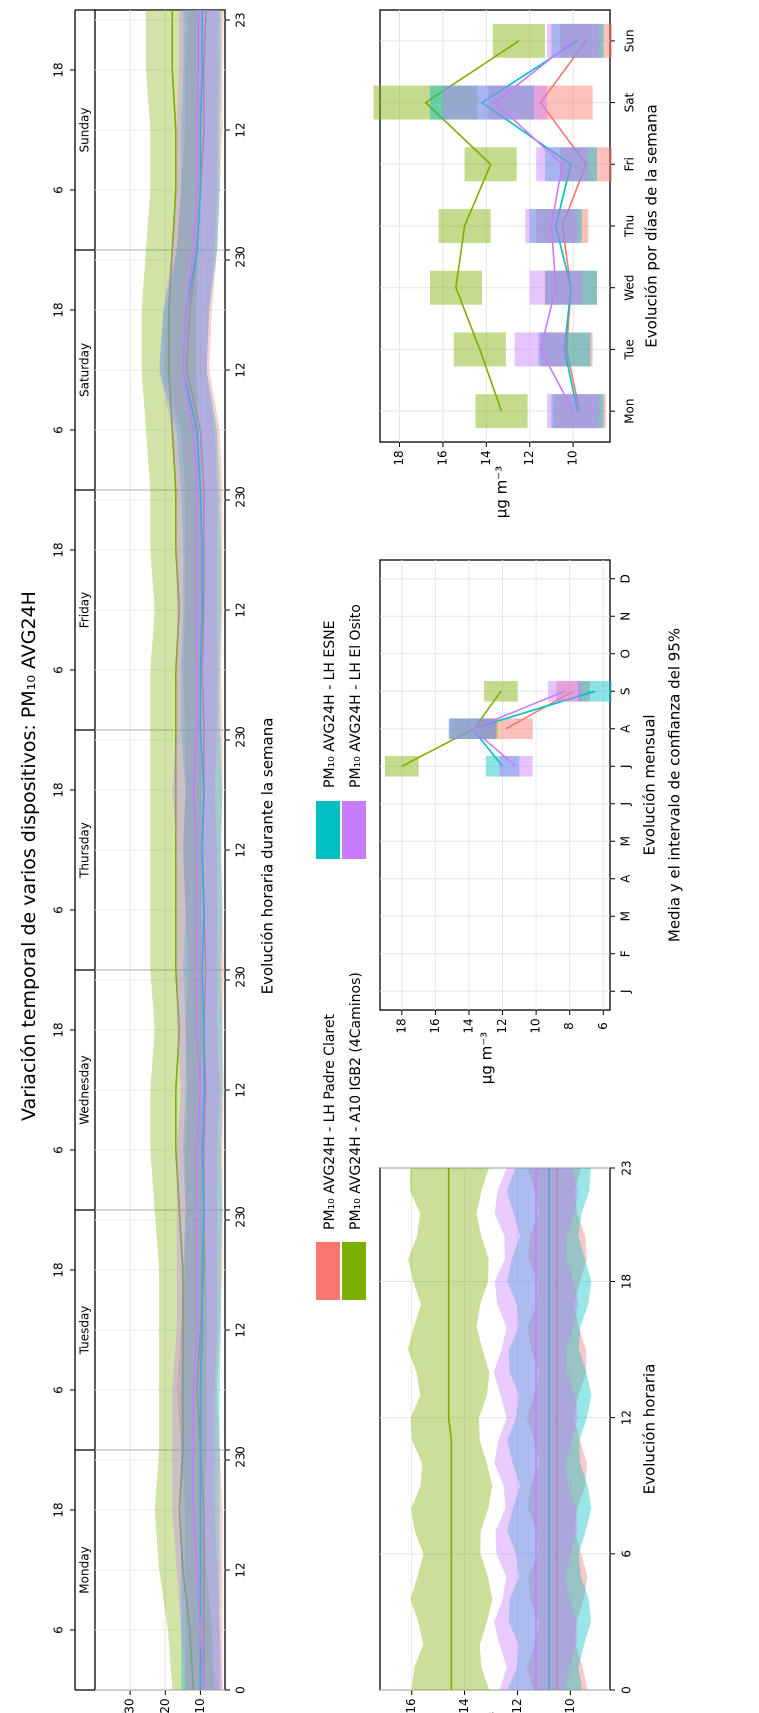 This screenshot has height=1713, width=759. I want to click on weekday-tick-label: Sun, so click(630, 40).